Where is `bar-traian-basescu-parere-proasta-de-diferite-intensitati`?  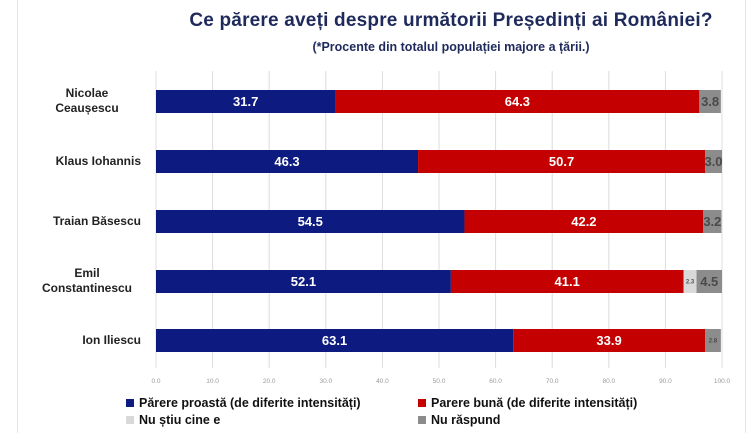 bar-traian-basescu-parere-proasta-de-diferite-intensitati is located at coordinates (310, 221).